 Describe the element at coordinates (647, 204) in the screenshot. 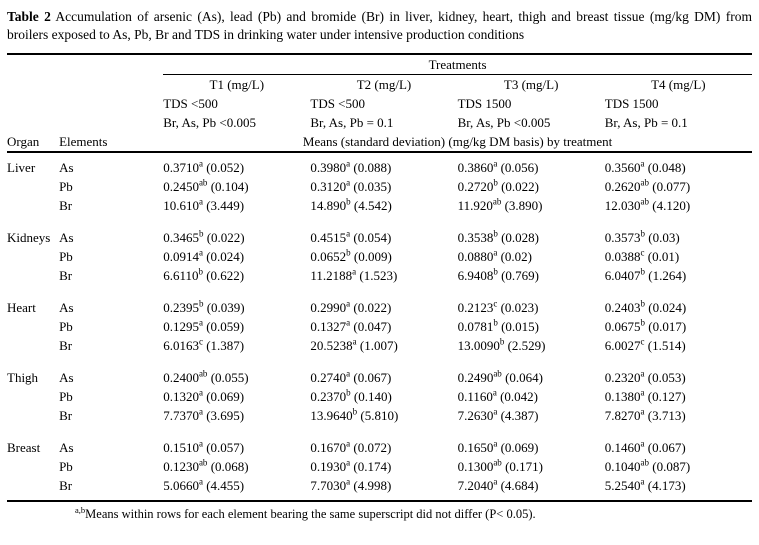

I see `value-cell: 12.030ab (4.120)` at that location.